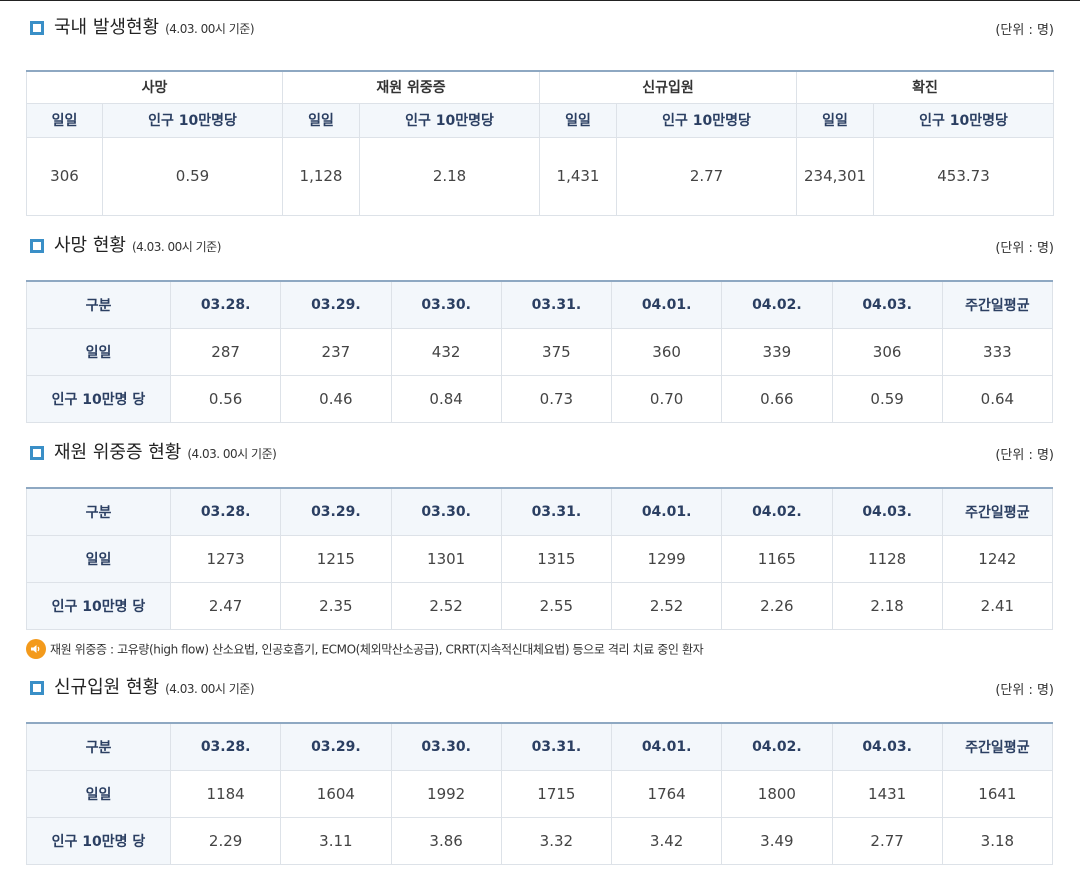 The height and width of the screenshot is (881, 1080). I want to click on table-cell: 1715, so click(556, 793).